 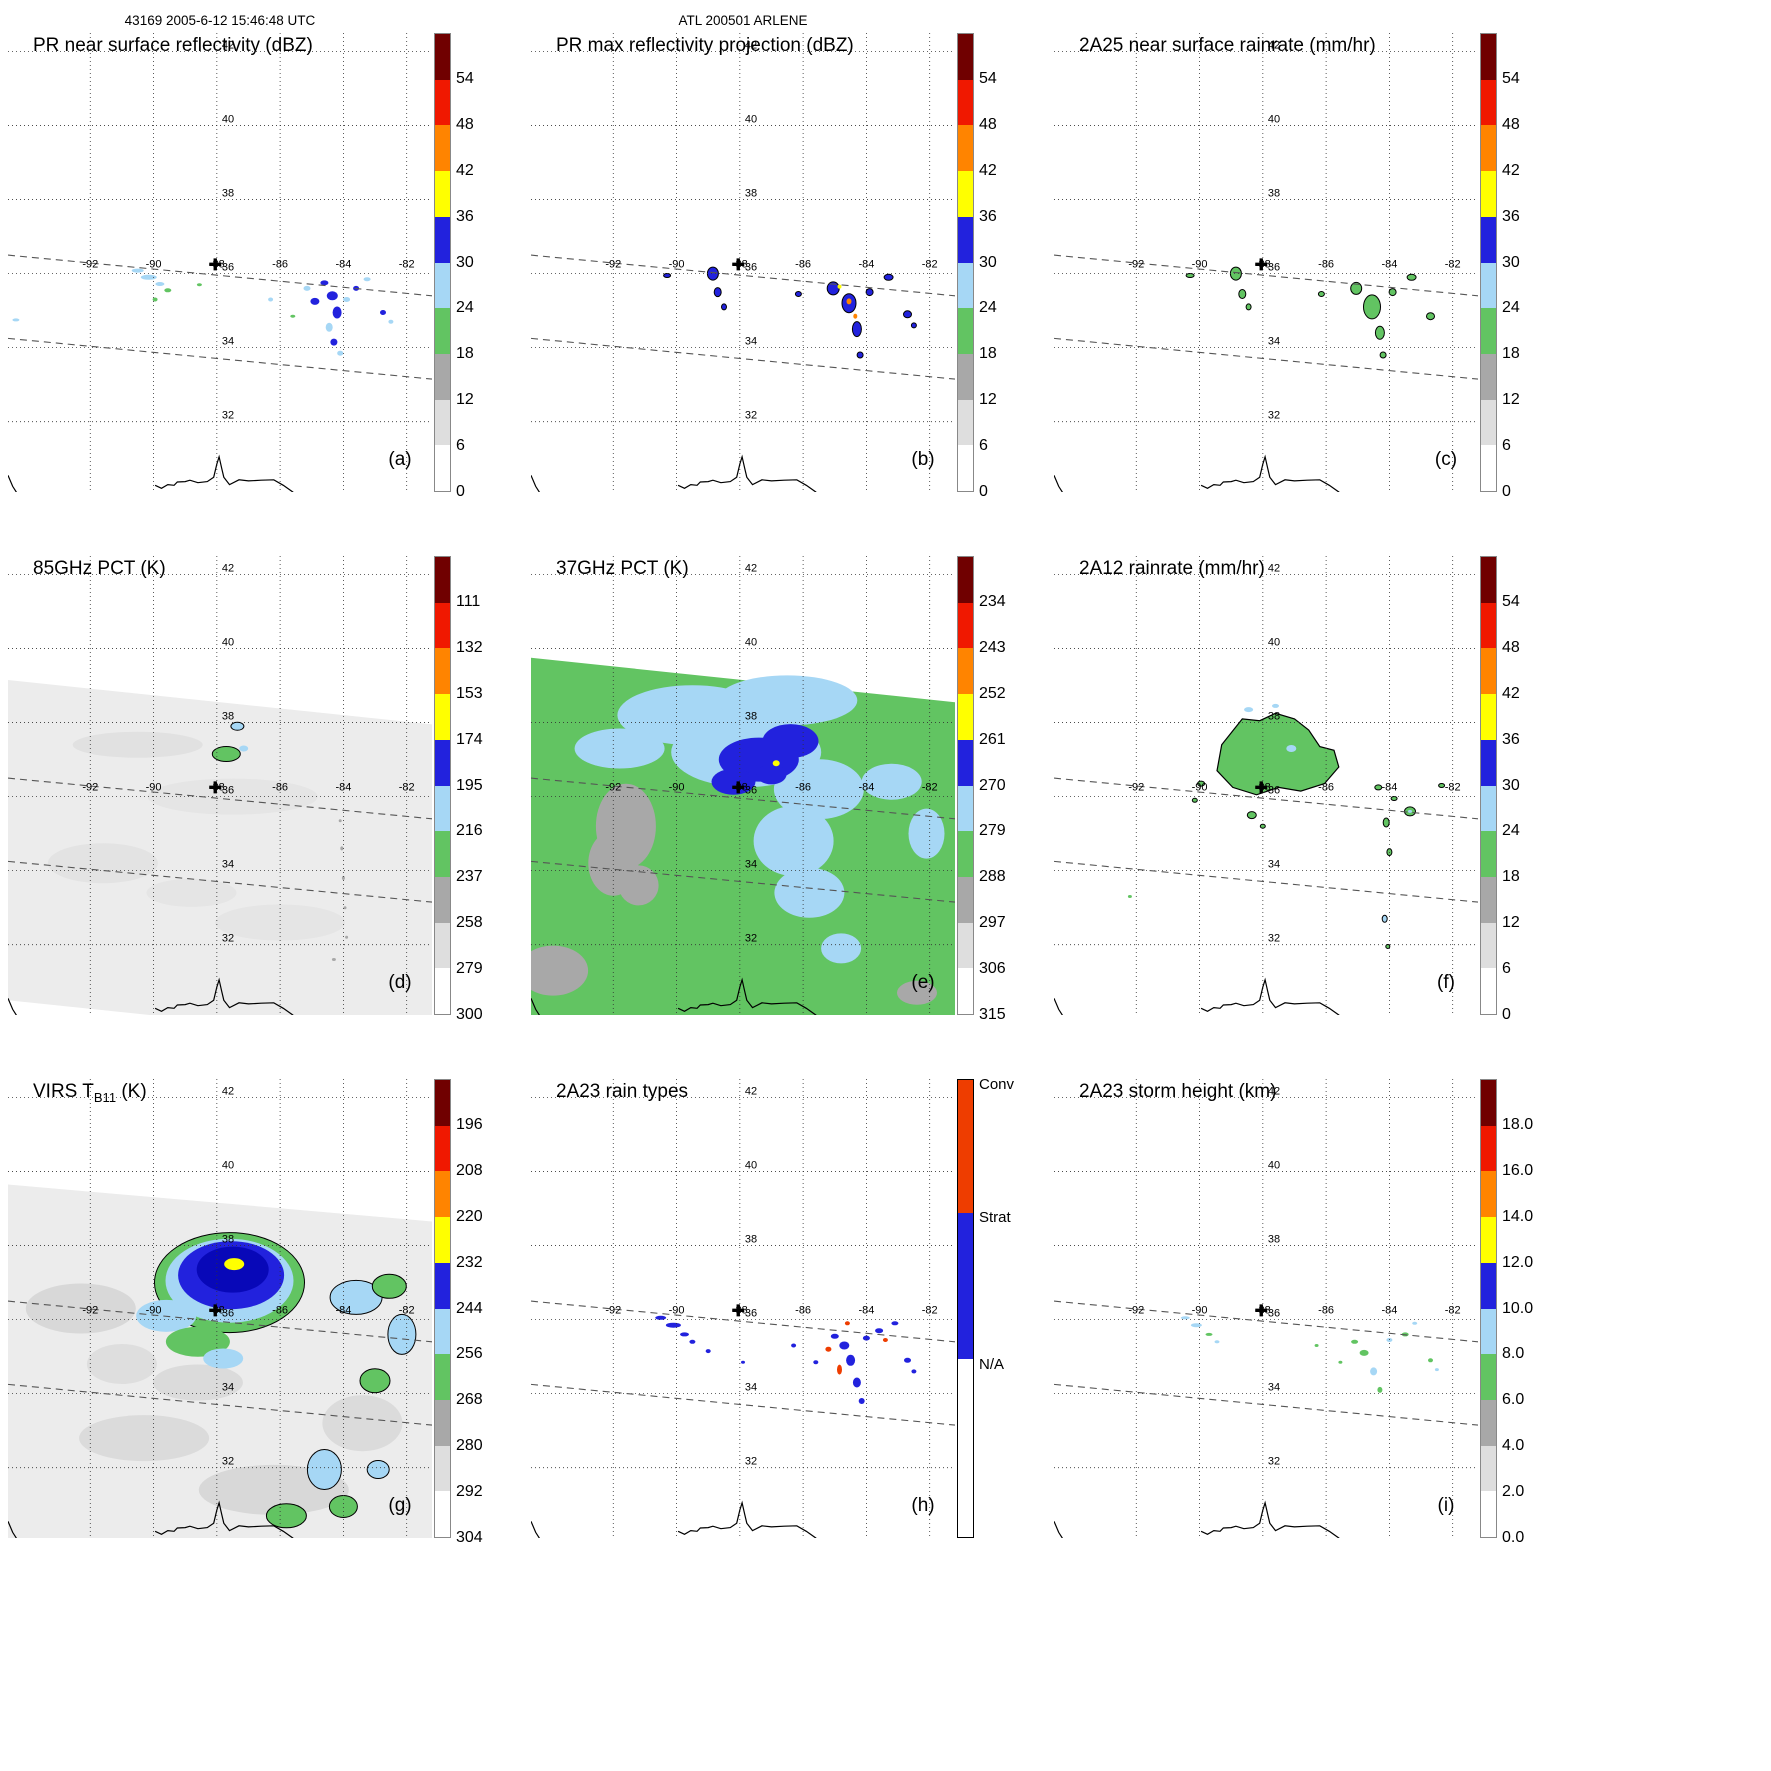 What do you see at coordinates (1511, 785) in the screenshot?
I see `colorbar-tick-label: 30` at bounding box center [1511, 785].